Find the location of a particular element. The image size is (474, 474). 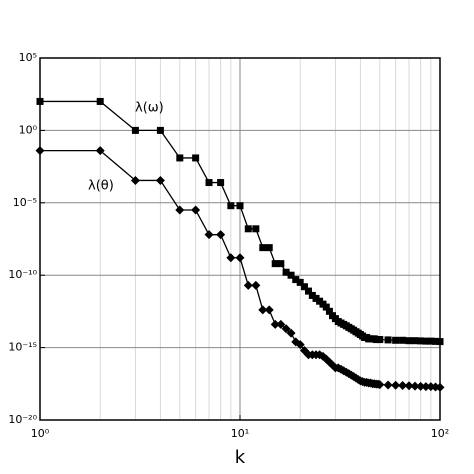

y-tick-label: 10⁻¹⁰ is located at coordinates (22, 274).